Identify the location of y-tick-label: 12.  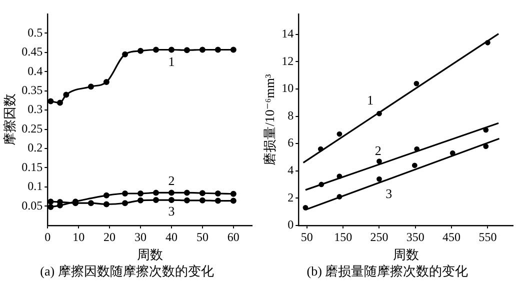
(288, 61).